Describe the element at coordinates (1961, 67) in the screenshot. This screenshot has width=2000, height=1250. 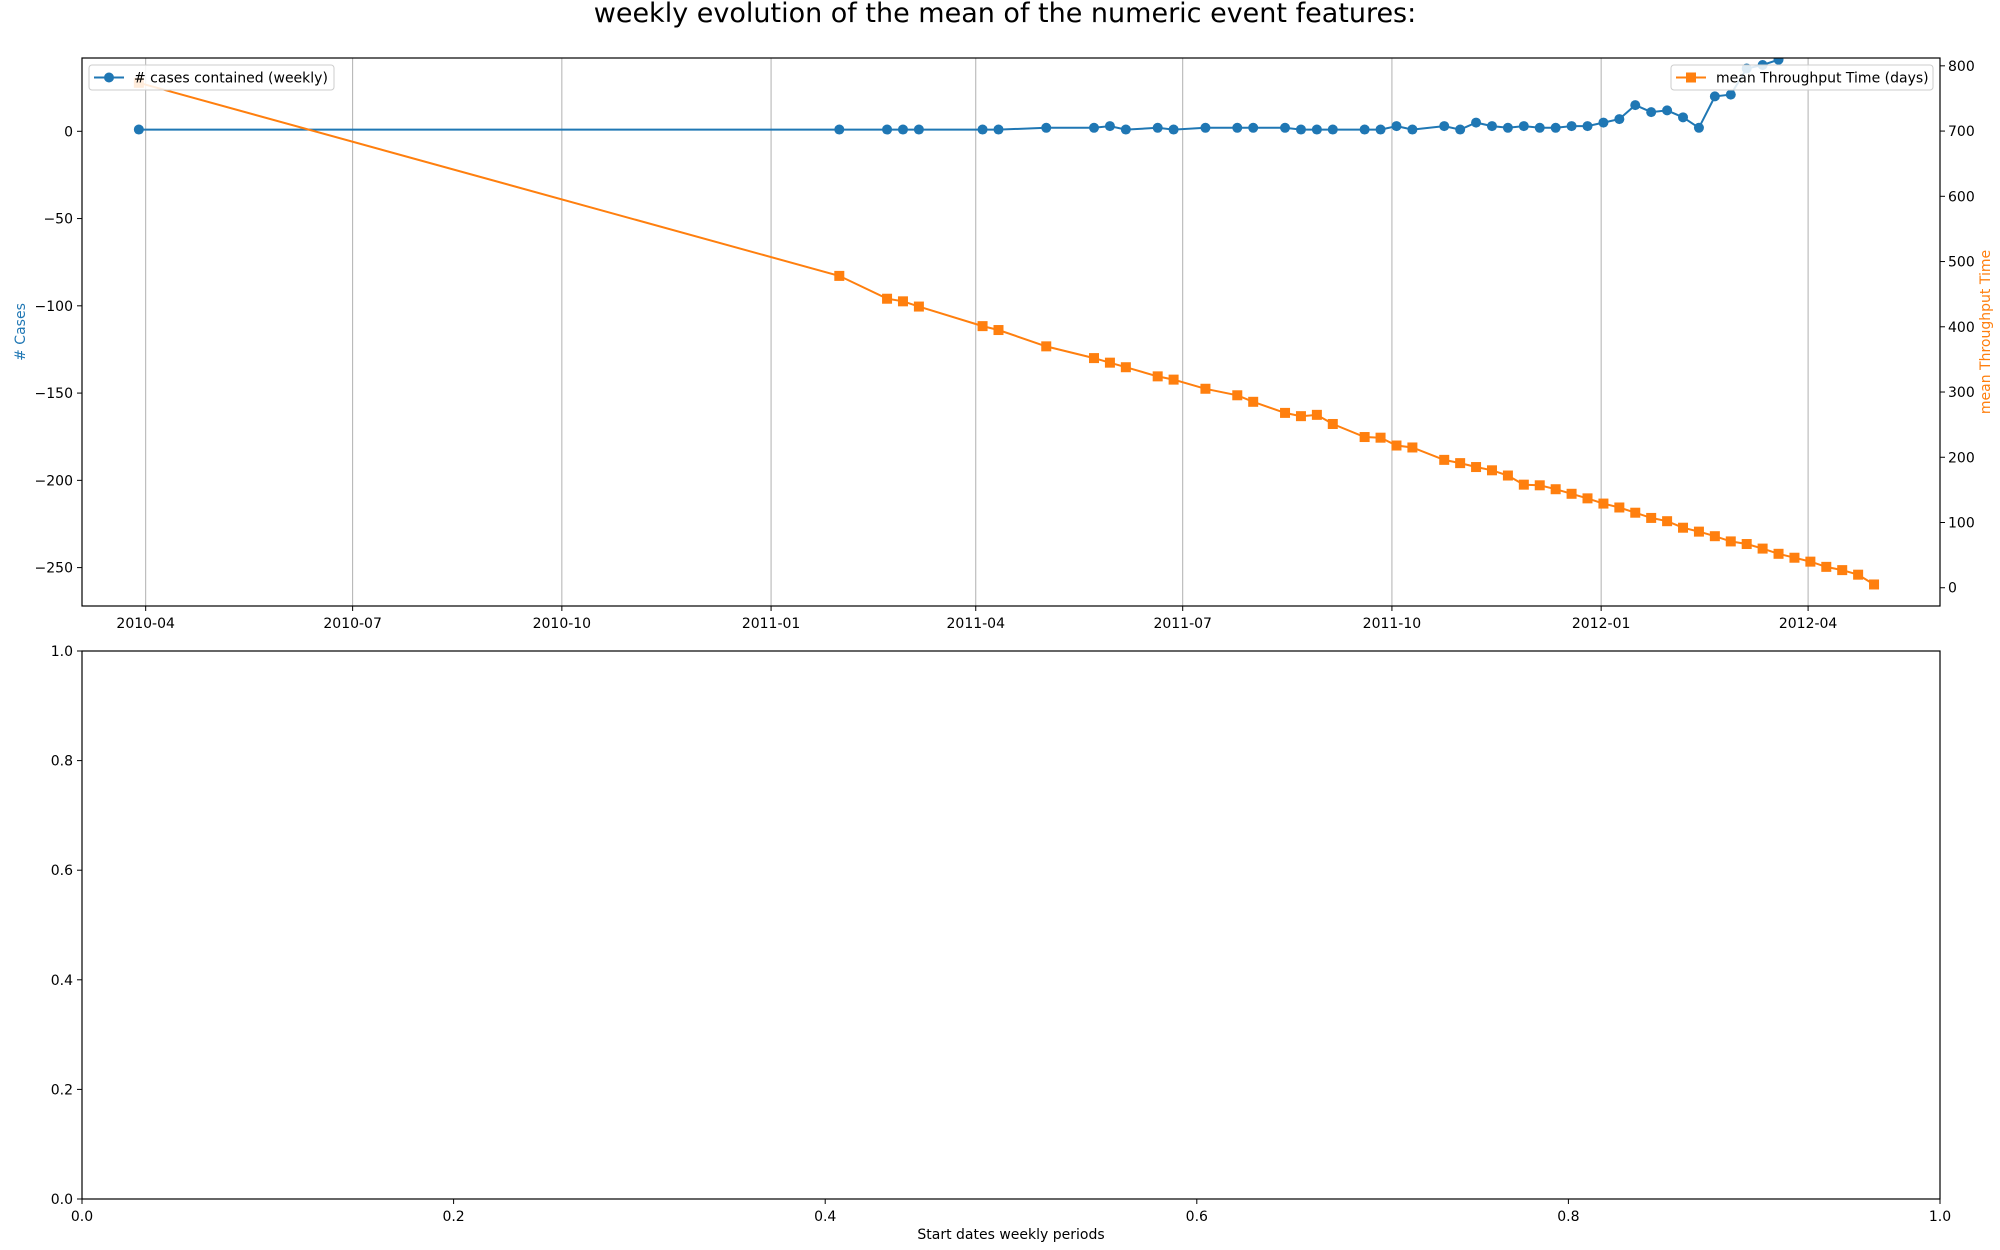
I see `right-y-tick-label: 800` at that location.